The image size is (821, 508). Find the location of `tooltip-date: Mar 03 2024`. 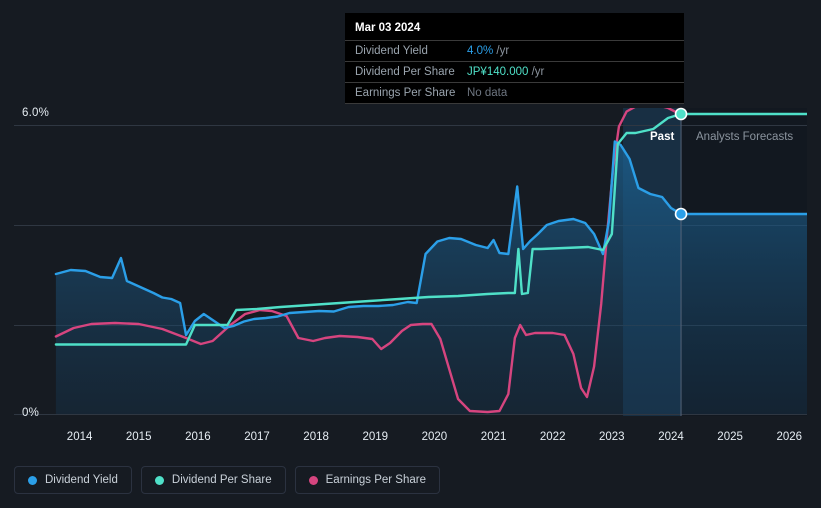

tooltip-date: Mar 03 2024 is located at coordinates (514, 27).